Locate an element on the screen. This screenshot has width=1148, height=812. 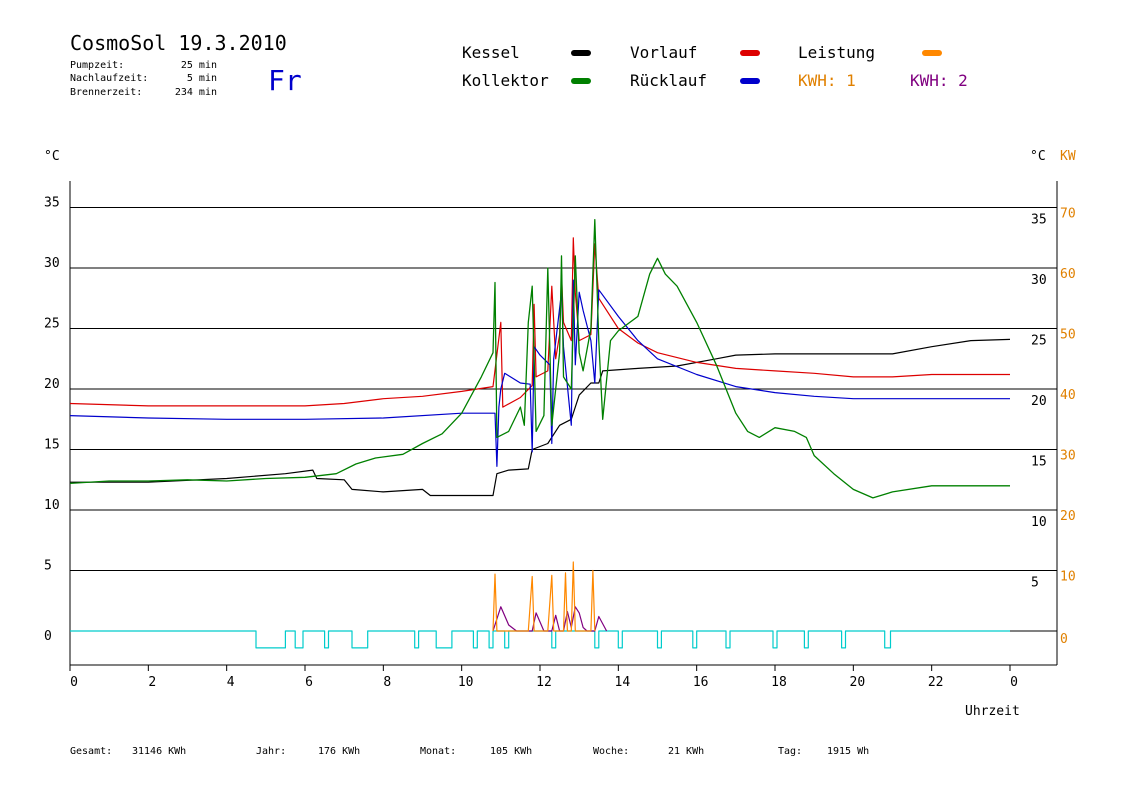
legend-label-vorlauf: Vorlauf is located at coordinates (663, 52).